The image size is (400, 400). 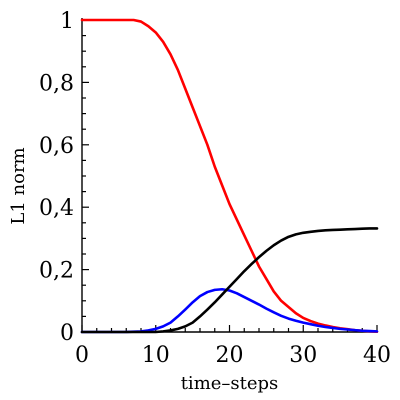 What do you see at coordinates (67, 21) in the screenshot?
I see `y-tick-label: 1` at bounding box center [67, 21].